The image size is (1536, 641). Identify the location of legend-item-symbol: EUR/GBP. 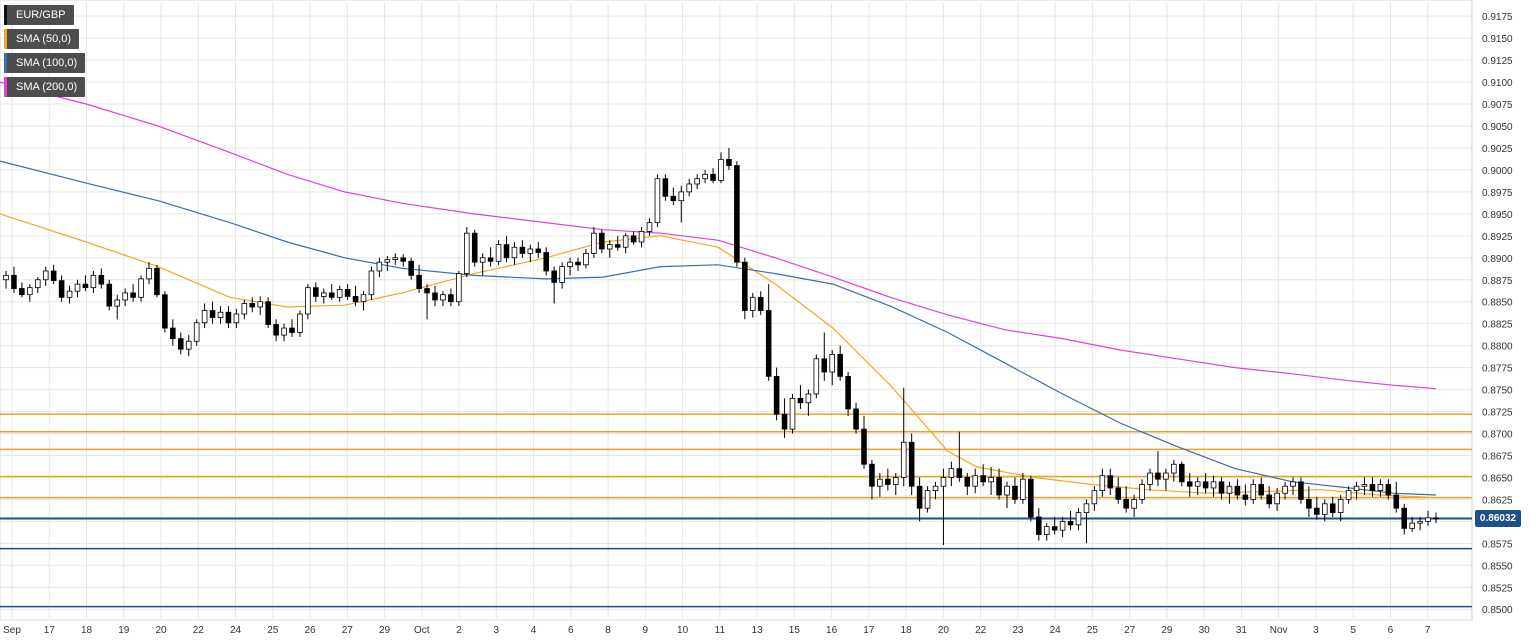
(39, 15).